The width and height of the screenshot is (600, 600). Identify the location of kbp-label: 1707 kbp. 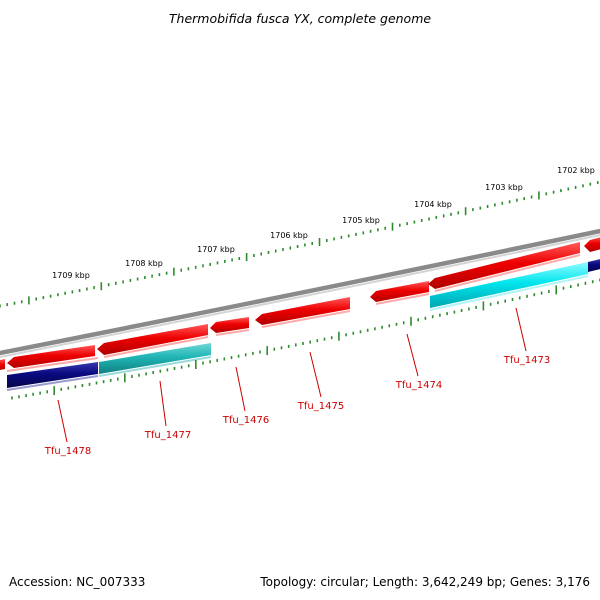
(216, 249).